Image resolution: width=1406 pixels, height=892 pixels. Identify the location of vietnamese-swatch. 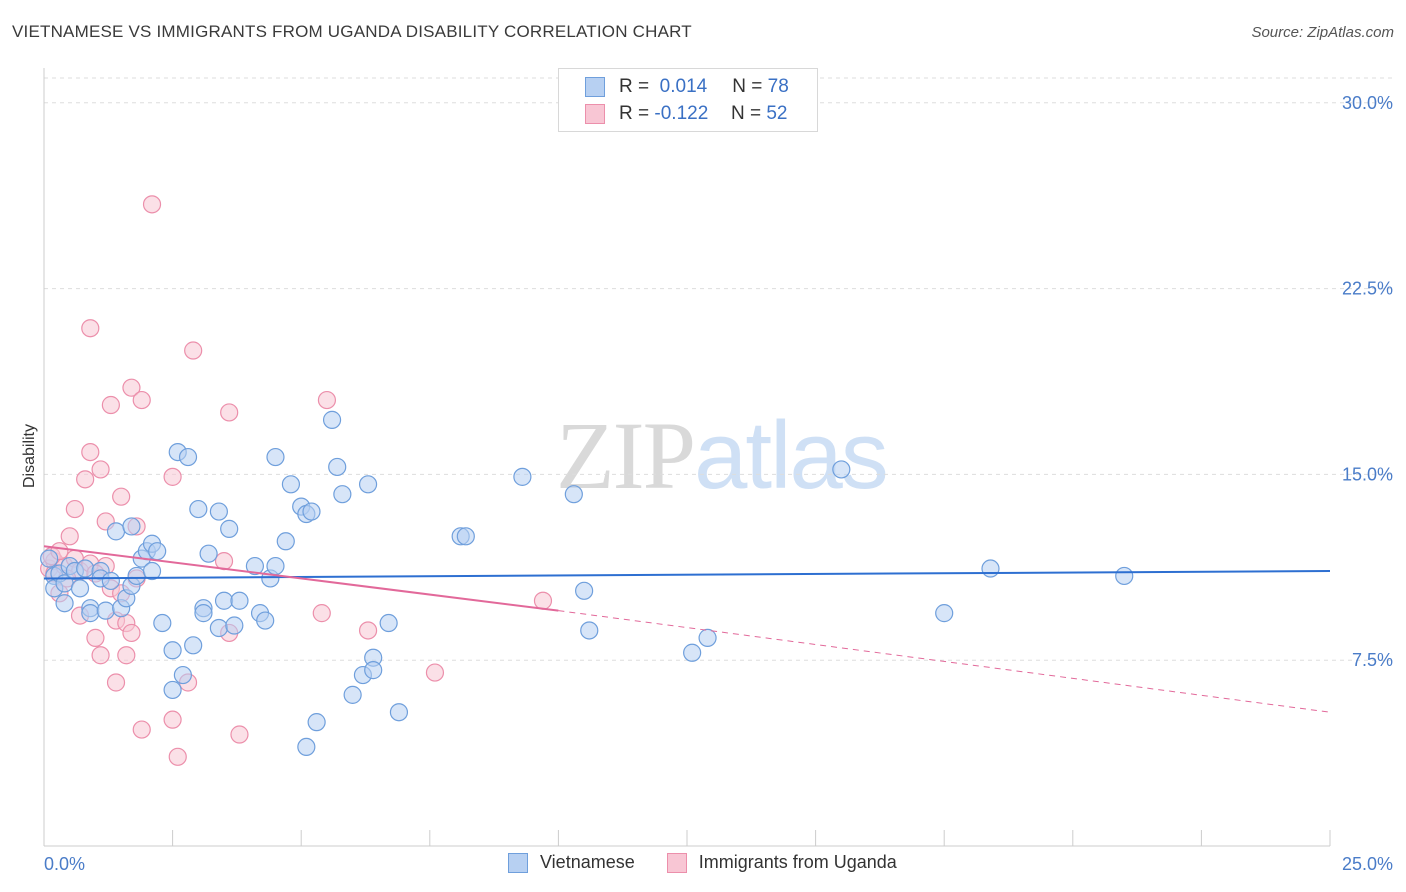
(595, 87).